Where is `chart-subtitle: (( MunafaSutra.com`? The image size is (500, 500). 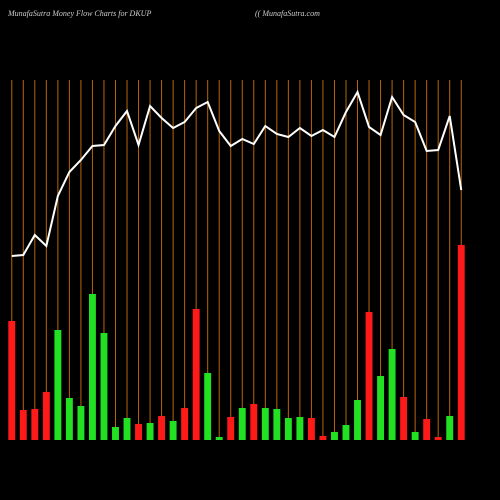 chart-subtitle: (( MunafaSutra.com is located at coordinates (287, 13).